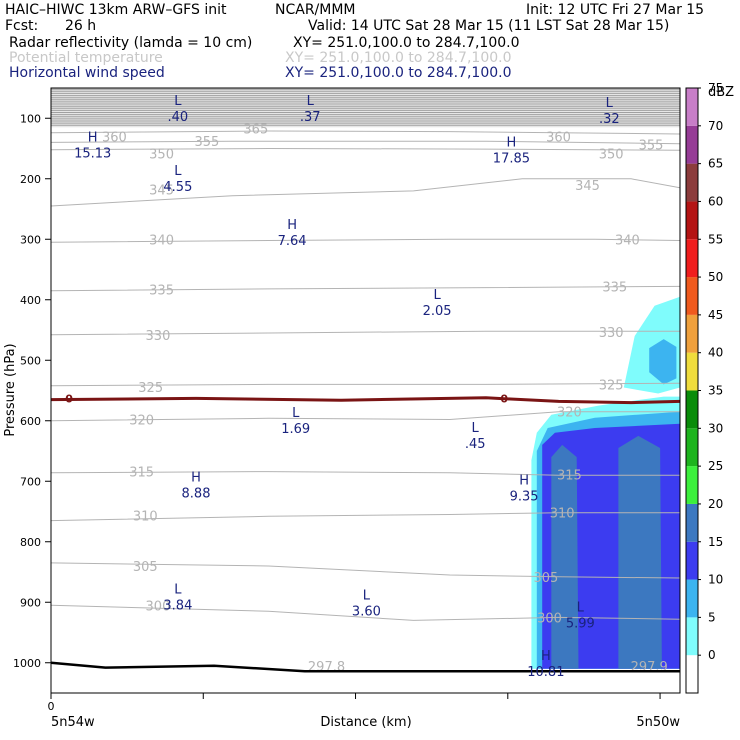 This screenshot has height=740, width=740. What do you see at coordinates (627, 240) in the screenshot?
I see `theta-label-340: 340` at bounding box center [627, 240].